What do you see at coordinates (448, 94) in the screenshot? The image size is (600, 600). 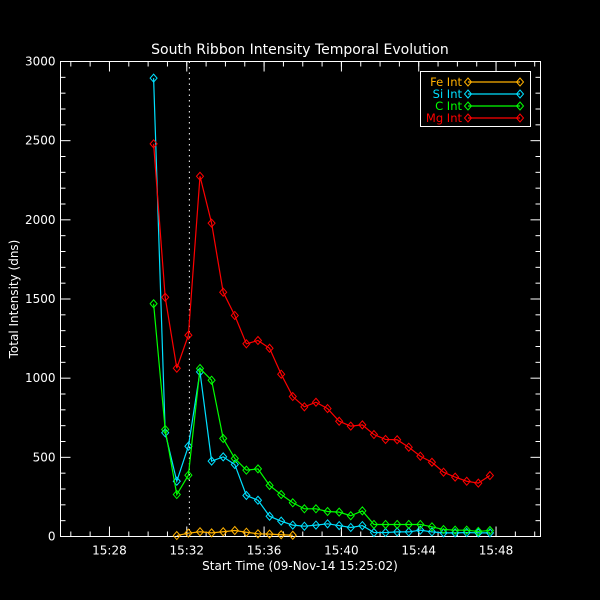 I see `legend-label-si-int: Si Int` at bounding box center [448, 94].